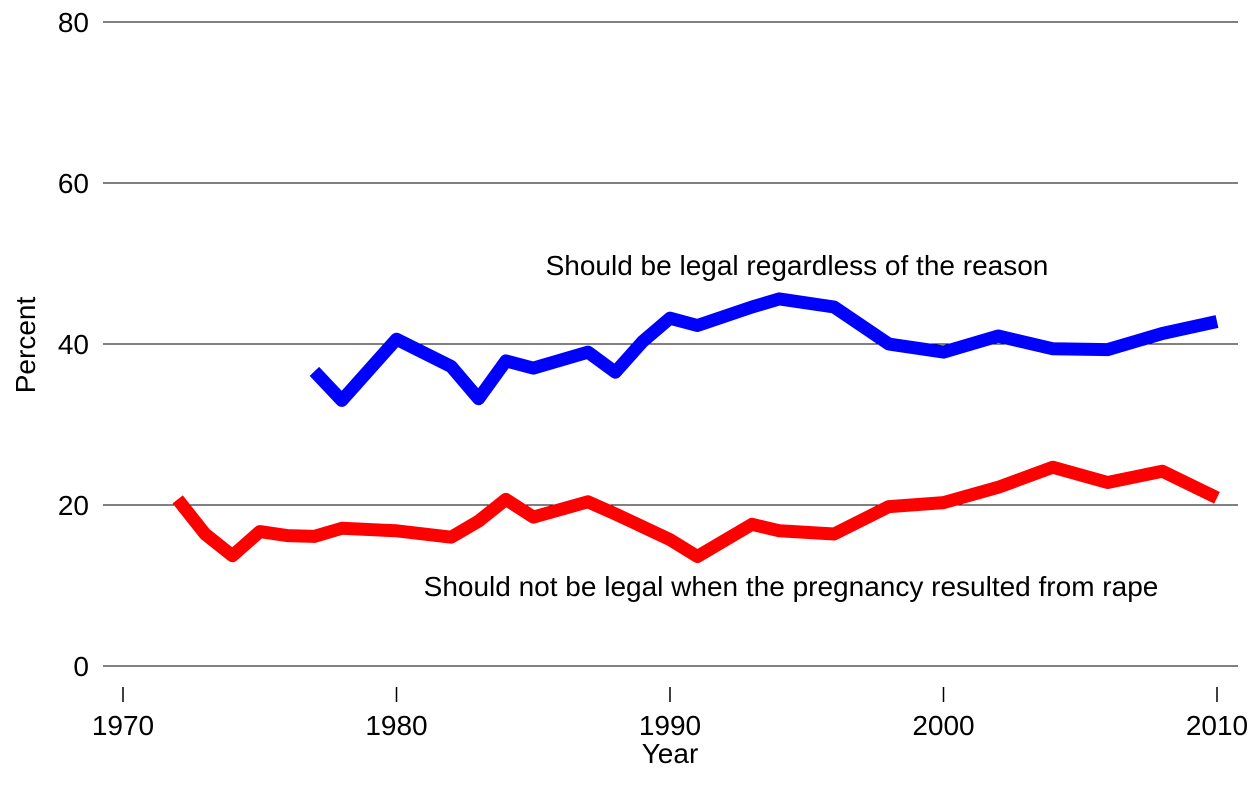 The image size is (1259, 795). Describe the element at coordinates (73, 183) in the screenshot. I see `y-tick-label: 60` at that location.